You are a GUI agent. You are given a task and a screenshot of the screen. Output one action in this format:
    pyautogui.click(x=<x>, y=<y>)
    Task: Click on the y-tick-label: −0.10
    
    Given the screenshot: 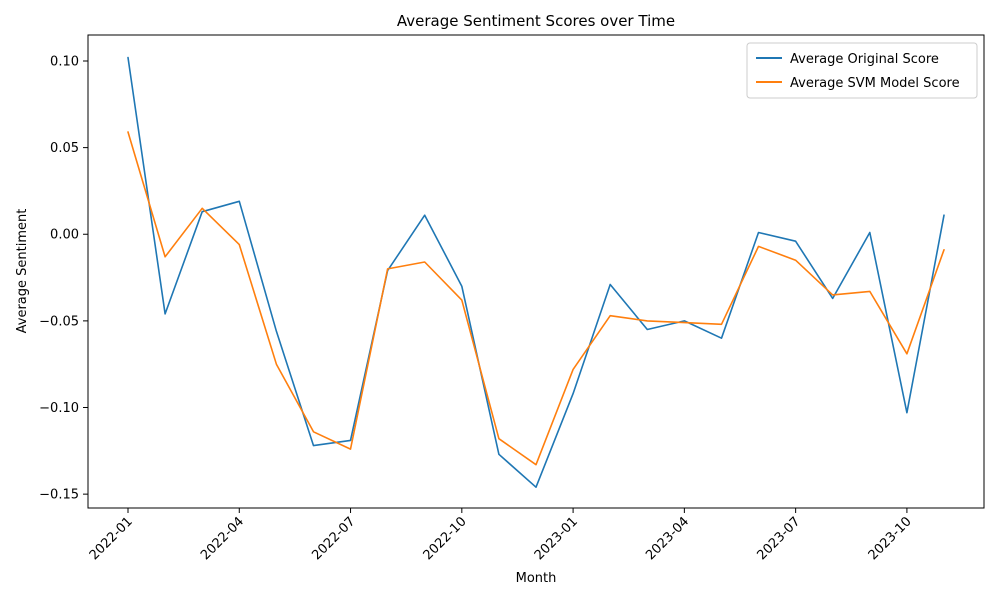 What is the action you would take?
    pyautogui.click(x=59, y=408)
    